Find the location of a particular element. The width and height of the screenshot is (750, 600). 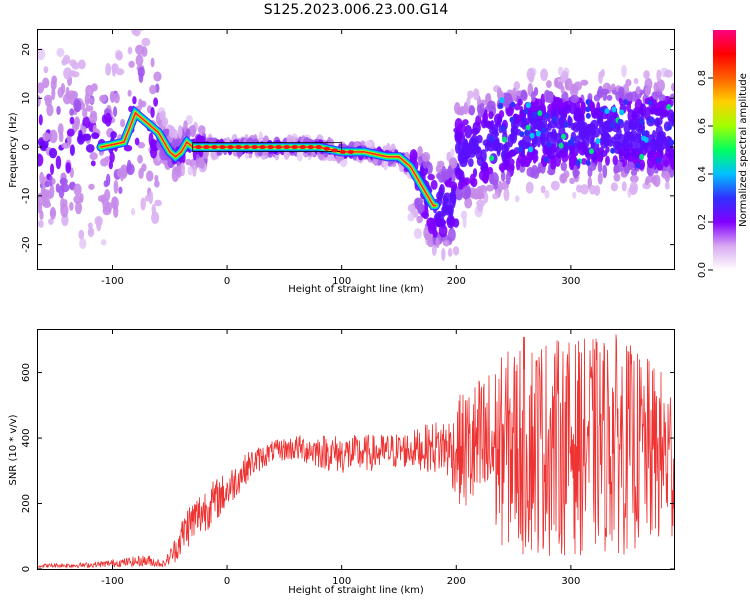

x-tick-label: -100 is located at coordinates (112, 281).